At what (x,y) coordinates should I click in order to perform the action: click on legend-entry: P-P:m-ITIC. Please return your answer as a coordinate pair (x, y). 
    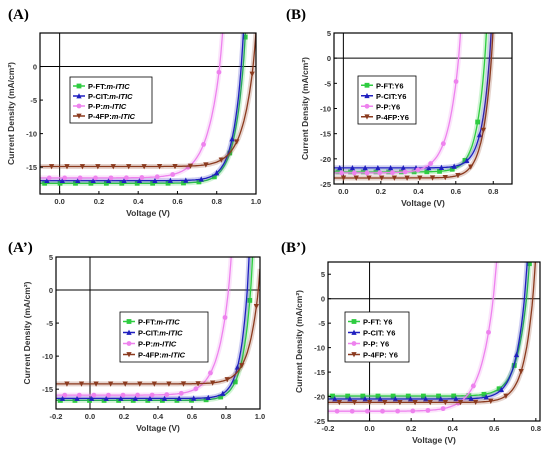
    Looking at the image, I should click on (157, 344).